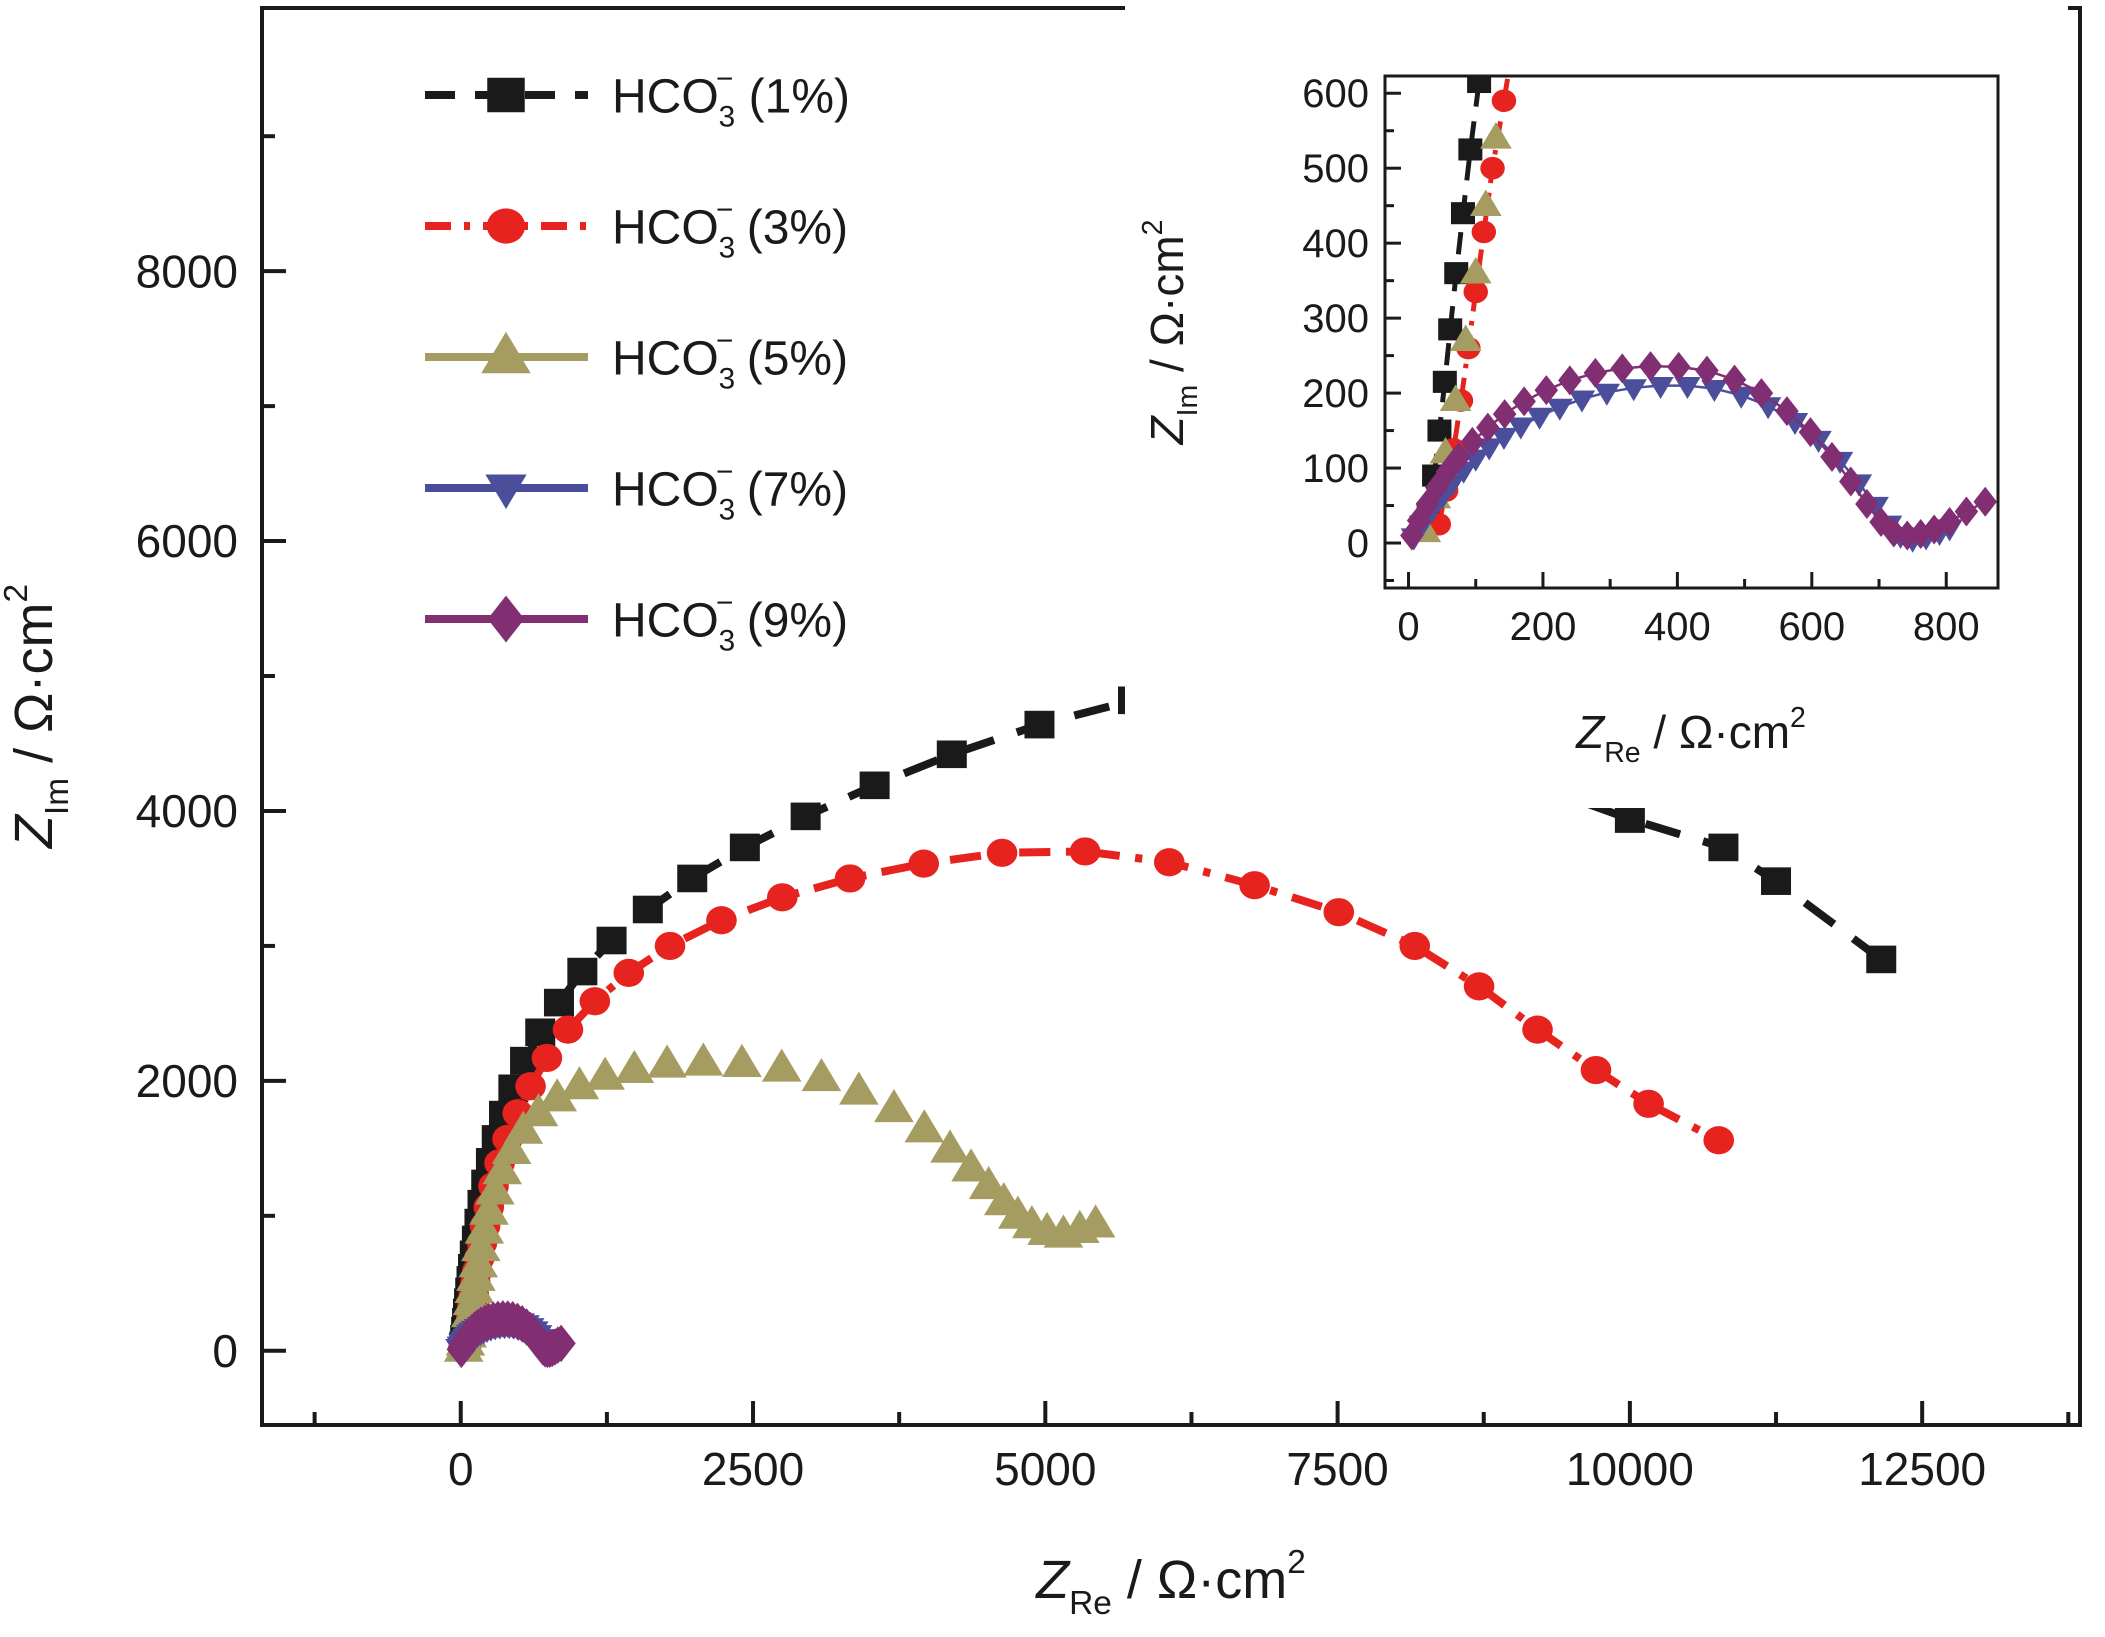  Describe the element at coordinates (1543, 627) in the screenshot. I see `inset-x-tick-label: 200` at that location.